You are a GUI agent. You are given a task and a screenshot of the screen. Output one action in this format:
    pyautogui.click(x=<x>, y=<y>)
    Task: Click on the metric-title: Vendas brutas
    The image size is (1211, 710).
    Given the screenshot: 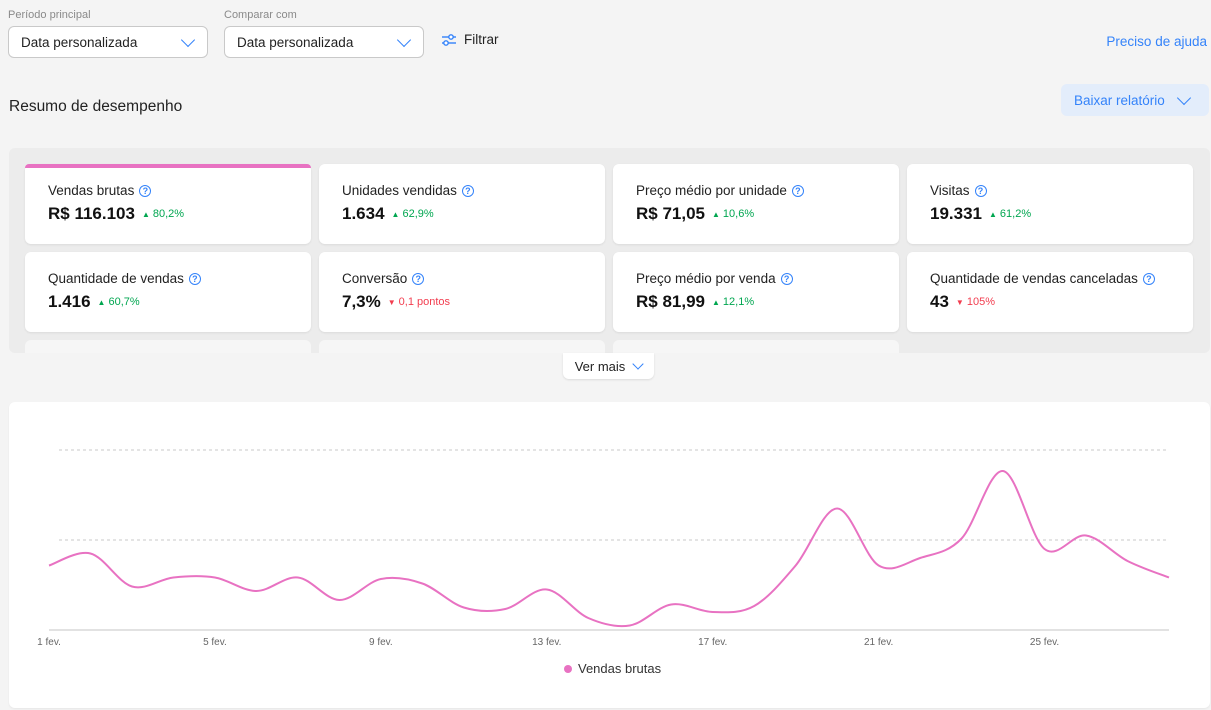 What is the action you would take?
    pyautogui.click(x=91, y=190)
    